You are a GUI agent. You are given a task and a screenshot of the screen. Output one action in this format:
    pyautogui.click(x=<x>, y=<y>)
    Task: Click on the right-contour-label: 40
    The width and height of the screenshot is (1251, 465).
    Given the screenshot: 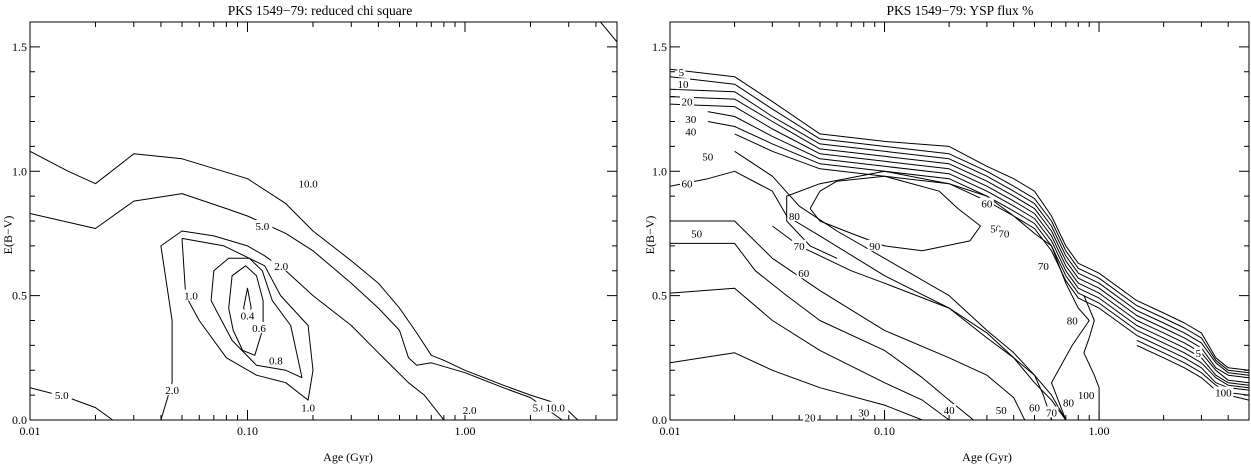 What is the action you would take?
    pyautogui.click(x=691, y=132)
    